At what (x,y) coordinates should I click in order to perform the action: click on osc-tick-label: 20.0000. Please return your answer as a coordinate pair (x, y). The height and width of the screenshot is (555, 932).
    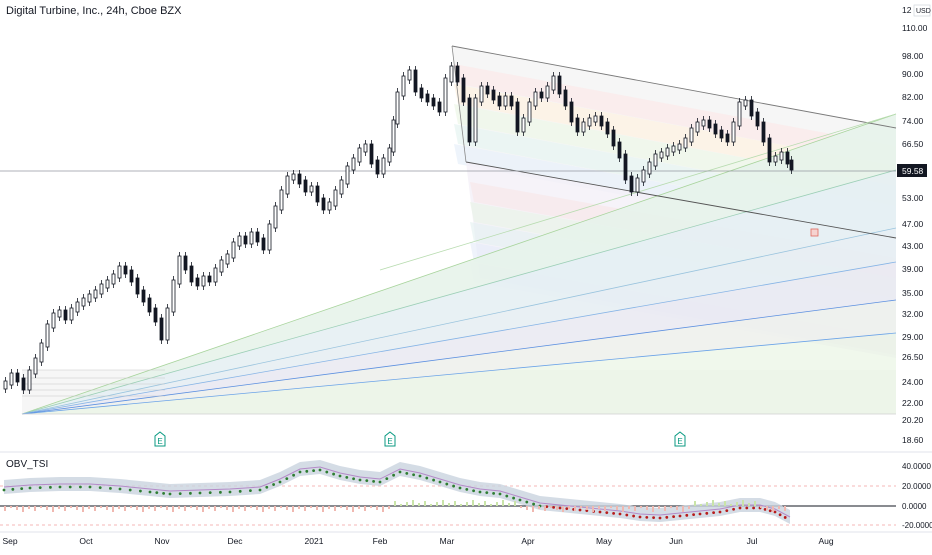
    Looking at the image, I should click on (916, 486).